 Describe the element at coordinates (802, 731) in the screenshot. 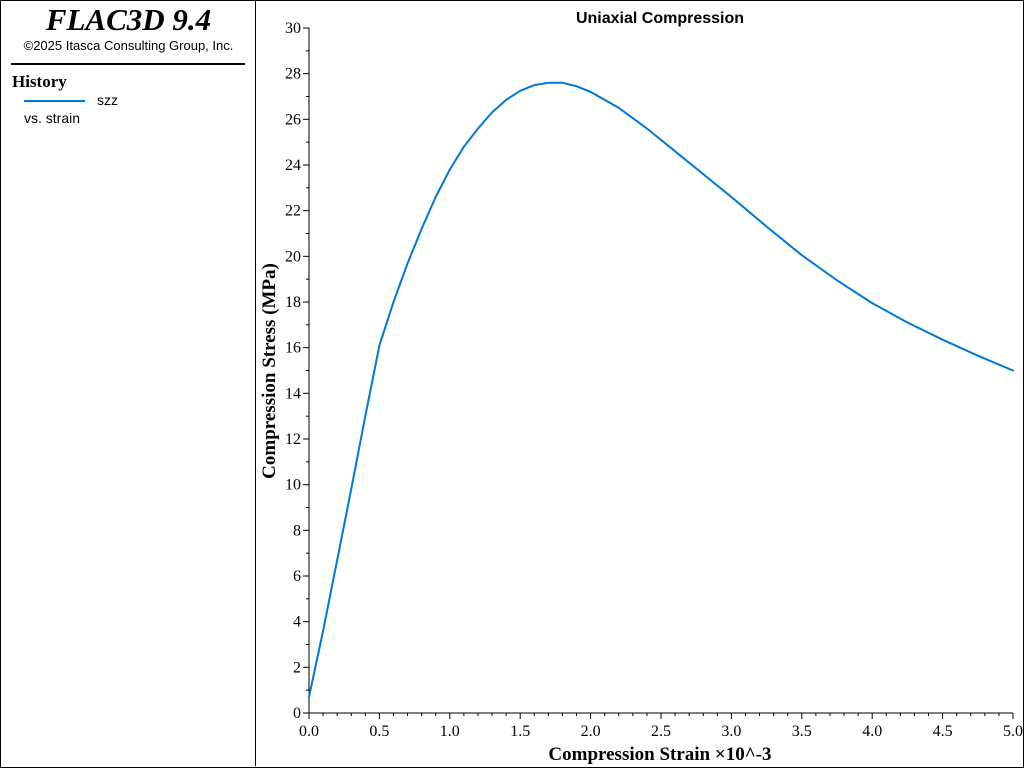

I see `x-tick-label: 3.5` at that location.